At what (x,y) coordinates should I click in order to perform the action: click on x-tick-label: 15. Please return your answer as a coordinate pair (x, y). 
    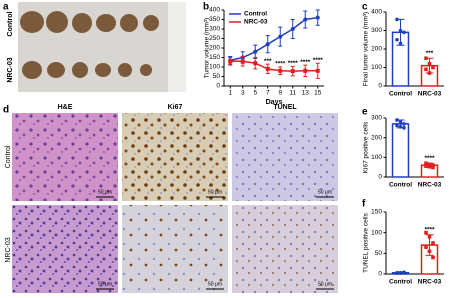
    Looking at the image, I should click on (318, 93).